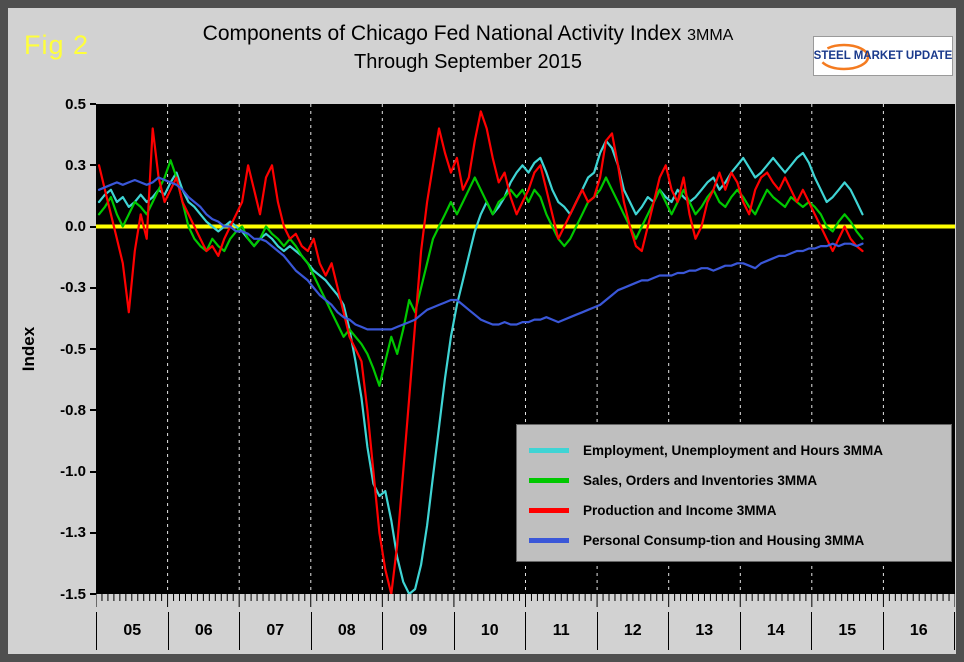 This screenshot has height=662, width=964. Describe the element at coordinates (724, 540) in the screenshot. I see `legend-label: Personal Consump-tion and Housing 3MMA` at that location.